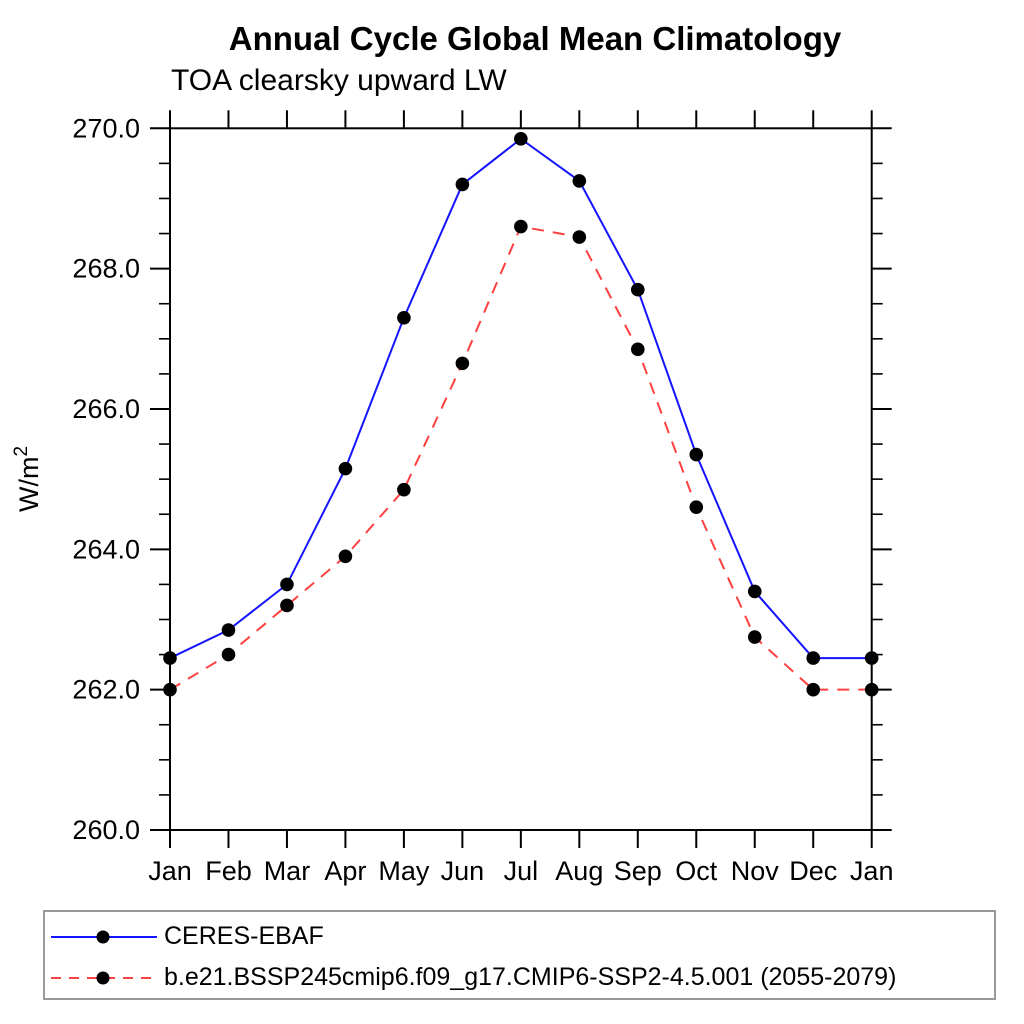 The height and width of the screenshot is (1024, 1024). What do you see at coordinates (106, 549) in the screenshot?
I see `y-tick-label: 264.0` at bounding box center [106, 549].